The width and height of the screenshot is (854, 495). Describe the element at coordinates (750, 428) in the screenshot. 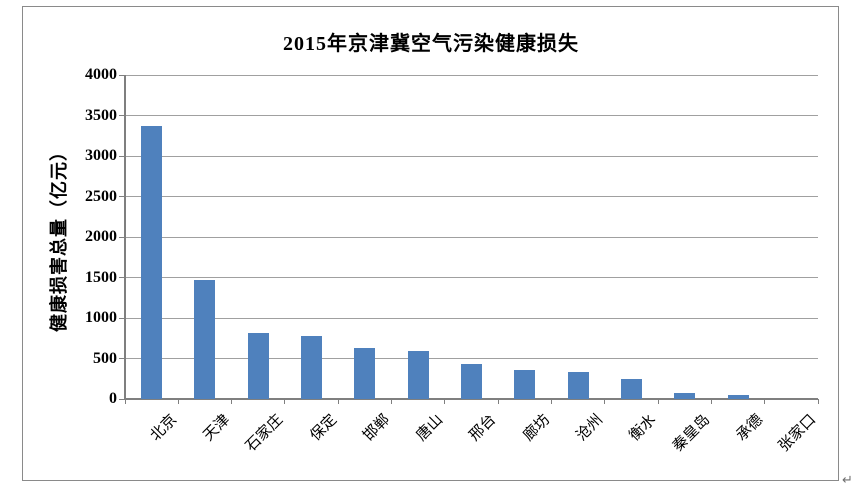

I see `x-tick-label-11: 承德` at that location.